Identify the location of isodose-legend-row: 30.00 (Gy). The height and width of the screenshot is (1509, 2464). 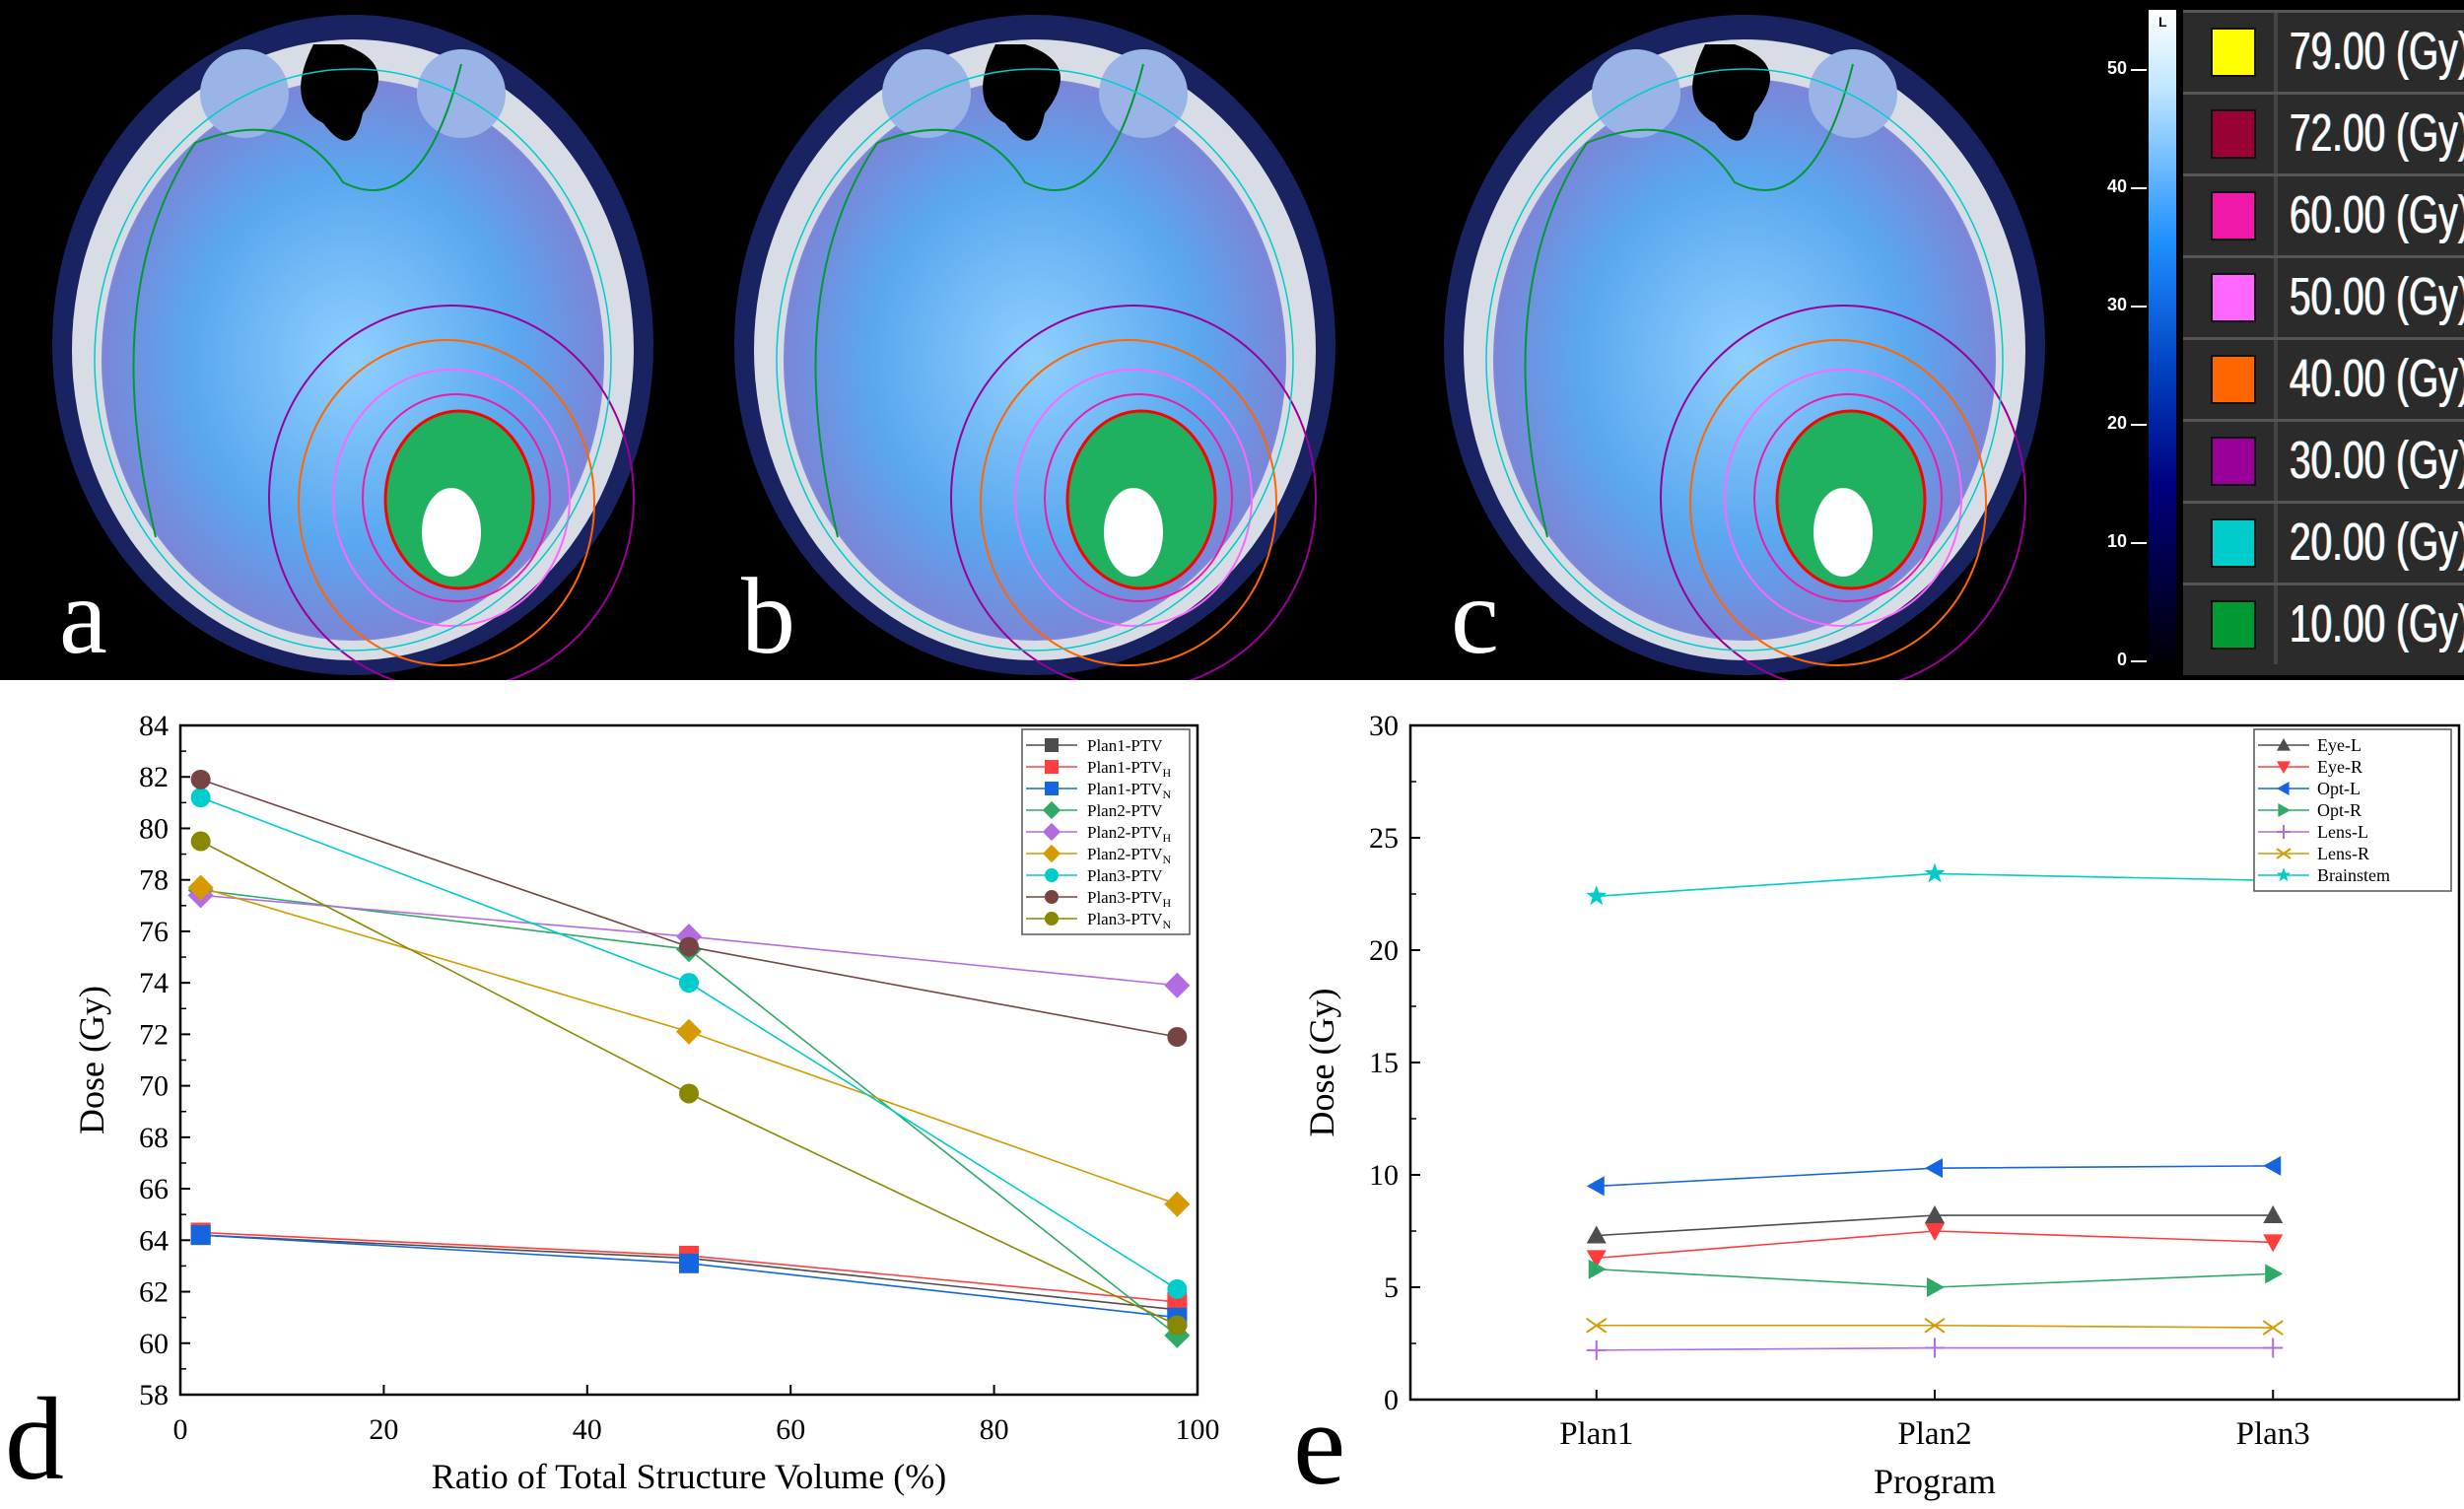
(2323, 460).